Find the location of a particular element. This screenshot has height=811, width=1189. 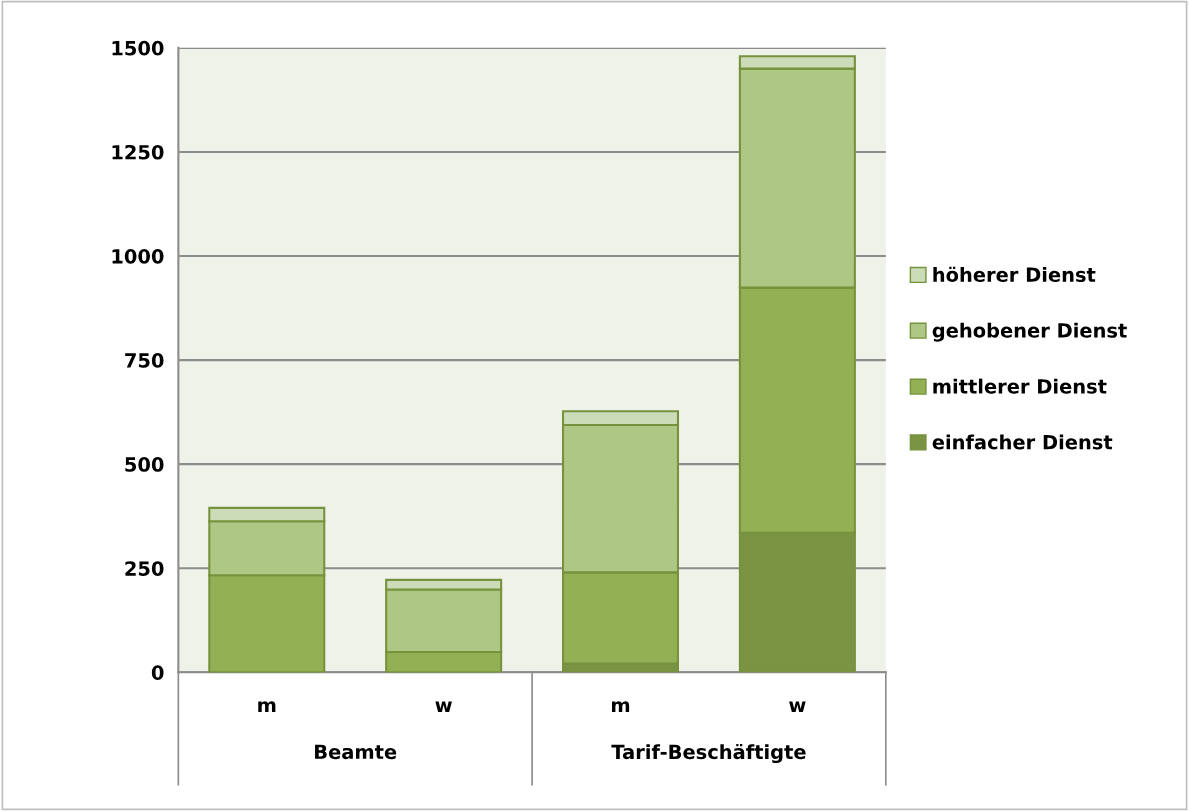

legend-label: höherer Dienst is located at coordinates (1014, 274).